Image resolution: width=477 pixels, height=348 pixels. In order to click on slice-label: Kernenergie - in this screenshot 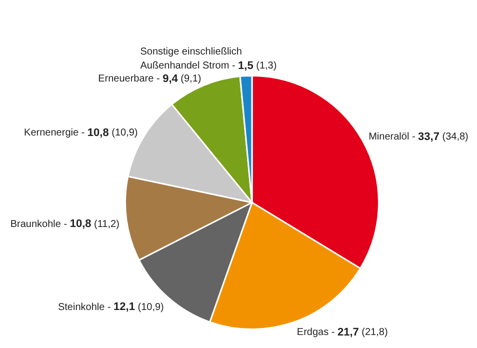, I will do `click(56, 133)`.